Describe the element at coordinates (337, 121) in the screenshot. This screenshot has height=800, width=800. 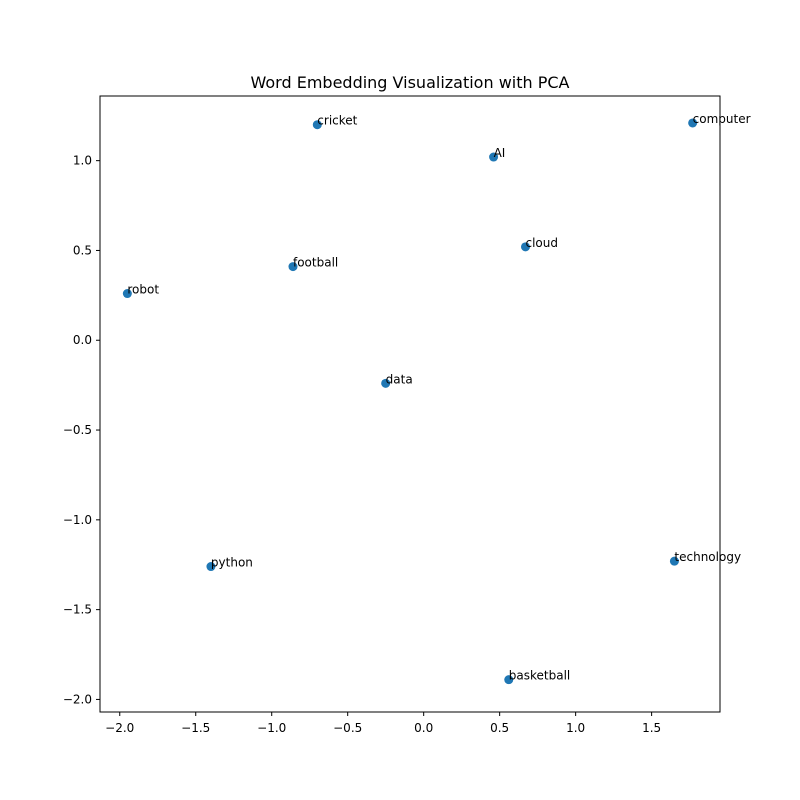
I see `point-label: cricket` at that location.